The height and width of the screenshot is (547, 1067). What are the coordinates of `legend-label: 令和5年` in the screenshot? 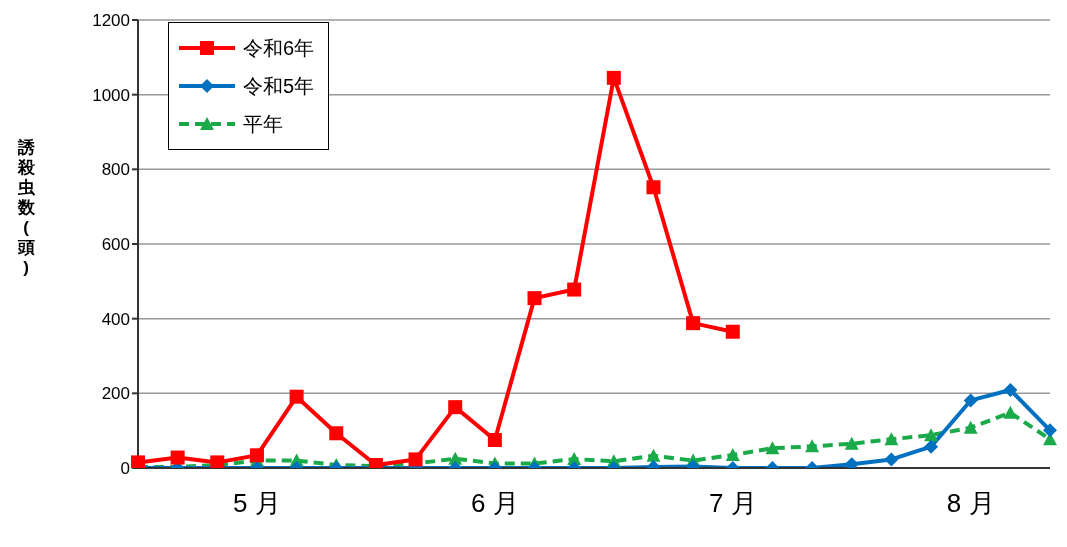 It's located at (279, 86).